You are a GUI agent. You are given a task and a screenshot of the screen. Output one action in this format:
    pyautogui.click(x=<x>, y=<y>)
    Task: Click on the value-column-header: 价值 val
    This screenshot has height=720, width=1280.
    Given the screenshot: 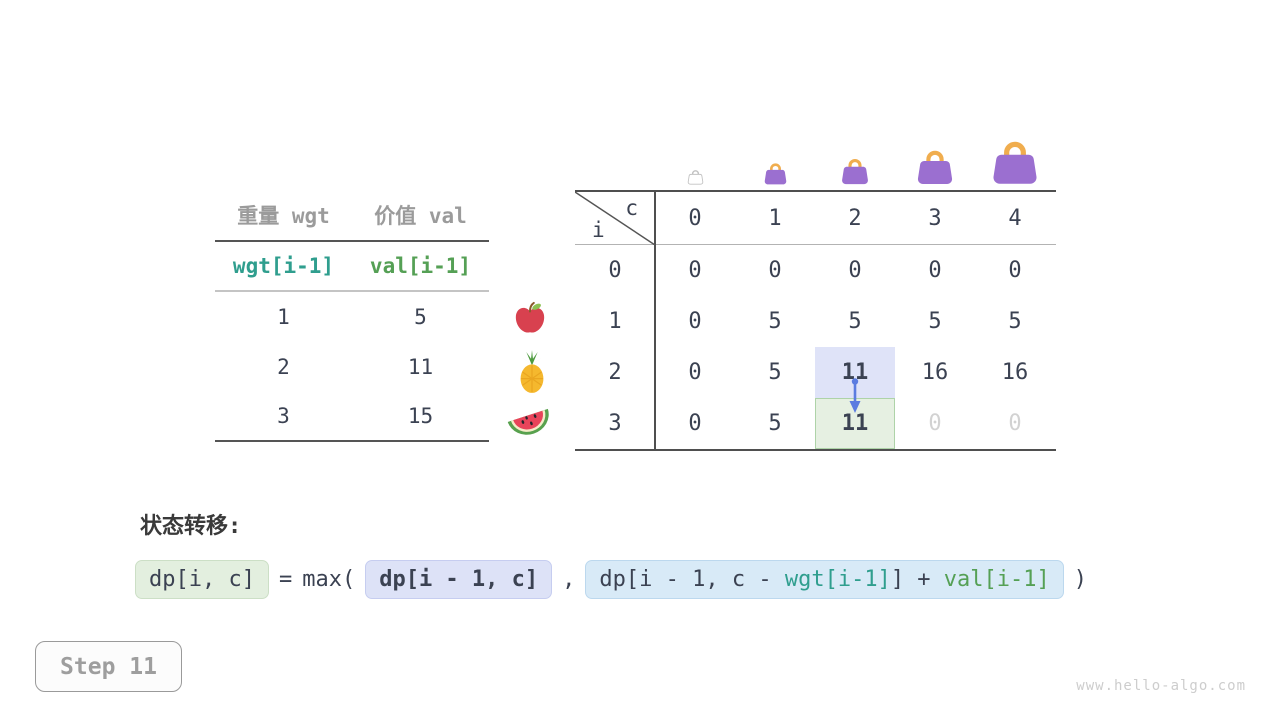 What is the action you would take?
    pyautogui.click(x=420, y=216)
    